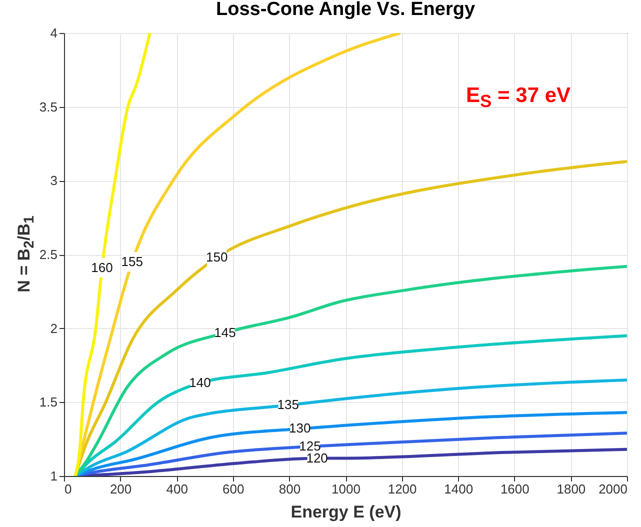  Describe the element at coordinates (233, 489) in the screenshot. I see `x-tick-label: 600` at that location.